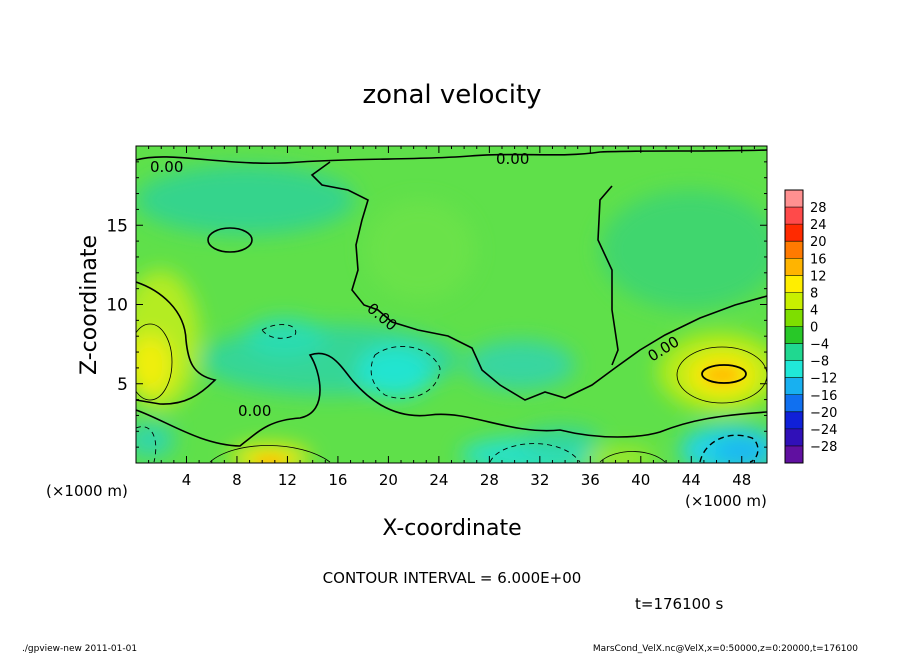 This screenshot has height=654, width=904. What do you see at coordinates (691, 480) in the screenshot?
I see `x-tick-label: 44` at bounding box center [691, 480].